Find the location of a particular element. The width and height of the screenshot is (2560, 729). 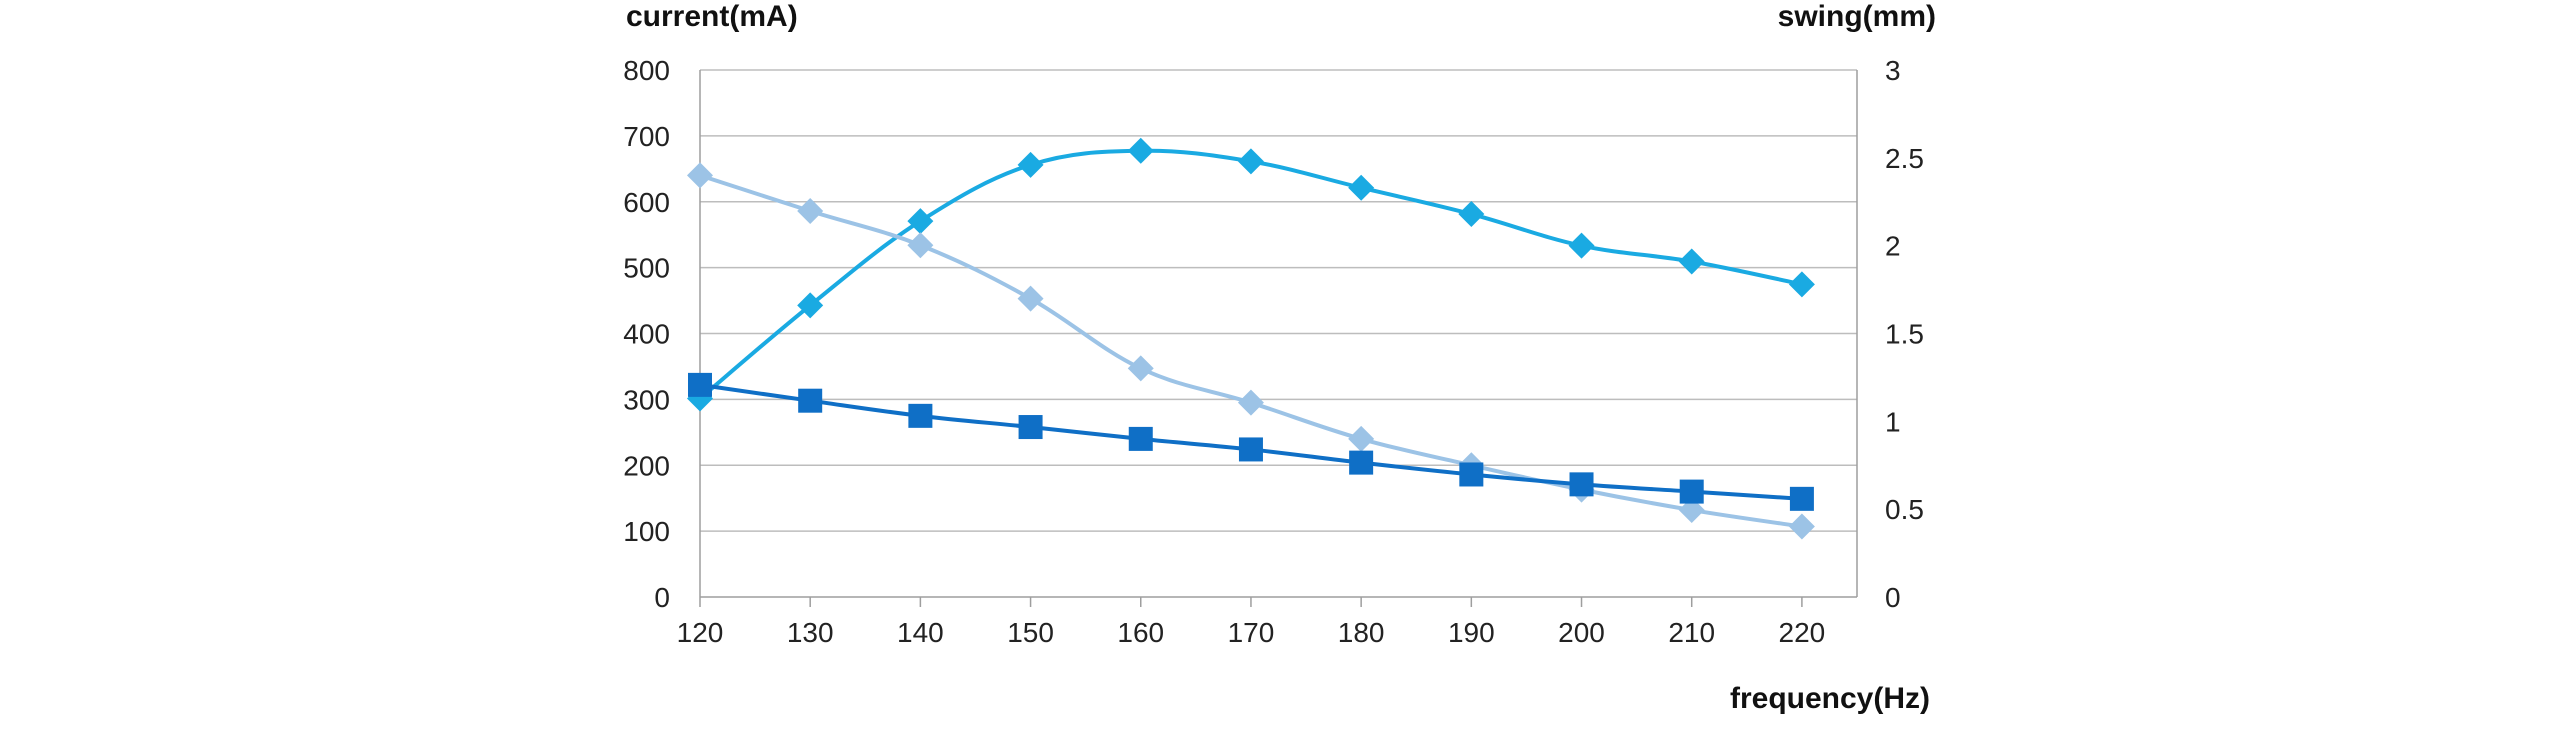

y-right-tick-label: 2.5 is located at coordinates (1904, 158).